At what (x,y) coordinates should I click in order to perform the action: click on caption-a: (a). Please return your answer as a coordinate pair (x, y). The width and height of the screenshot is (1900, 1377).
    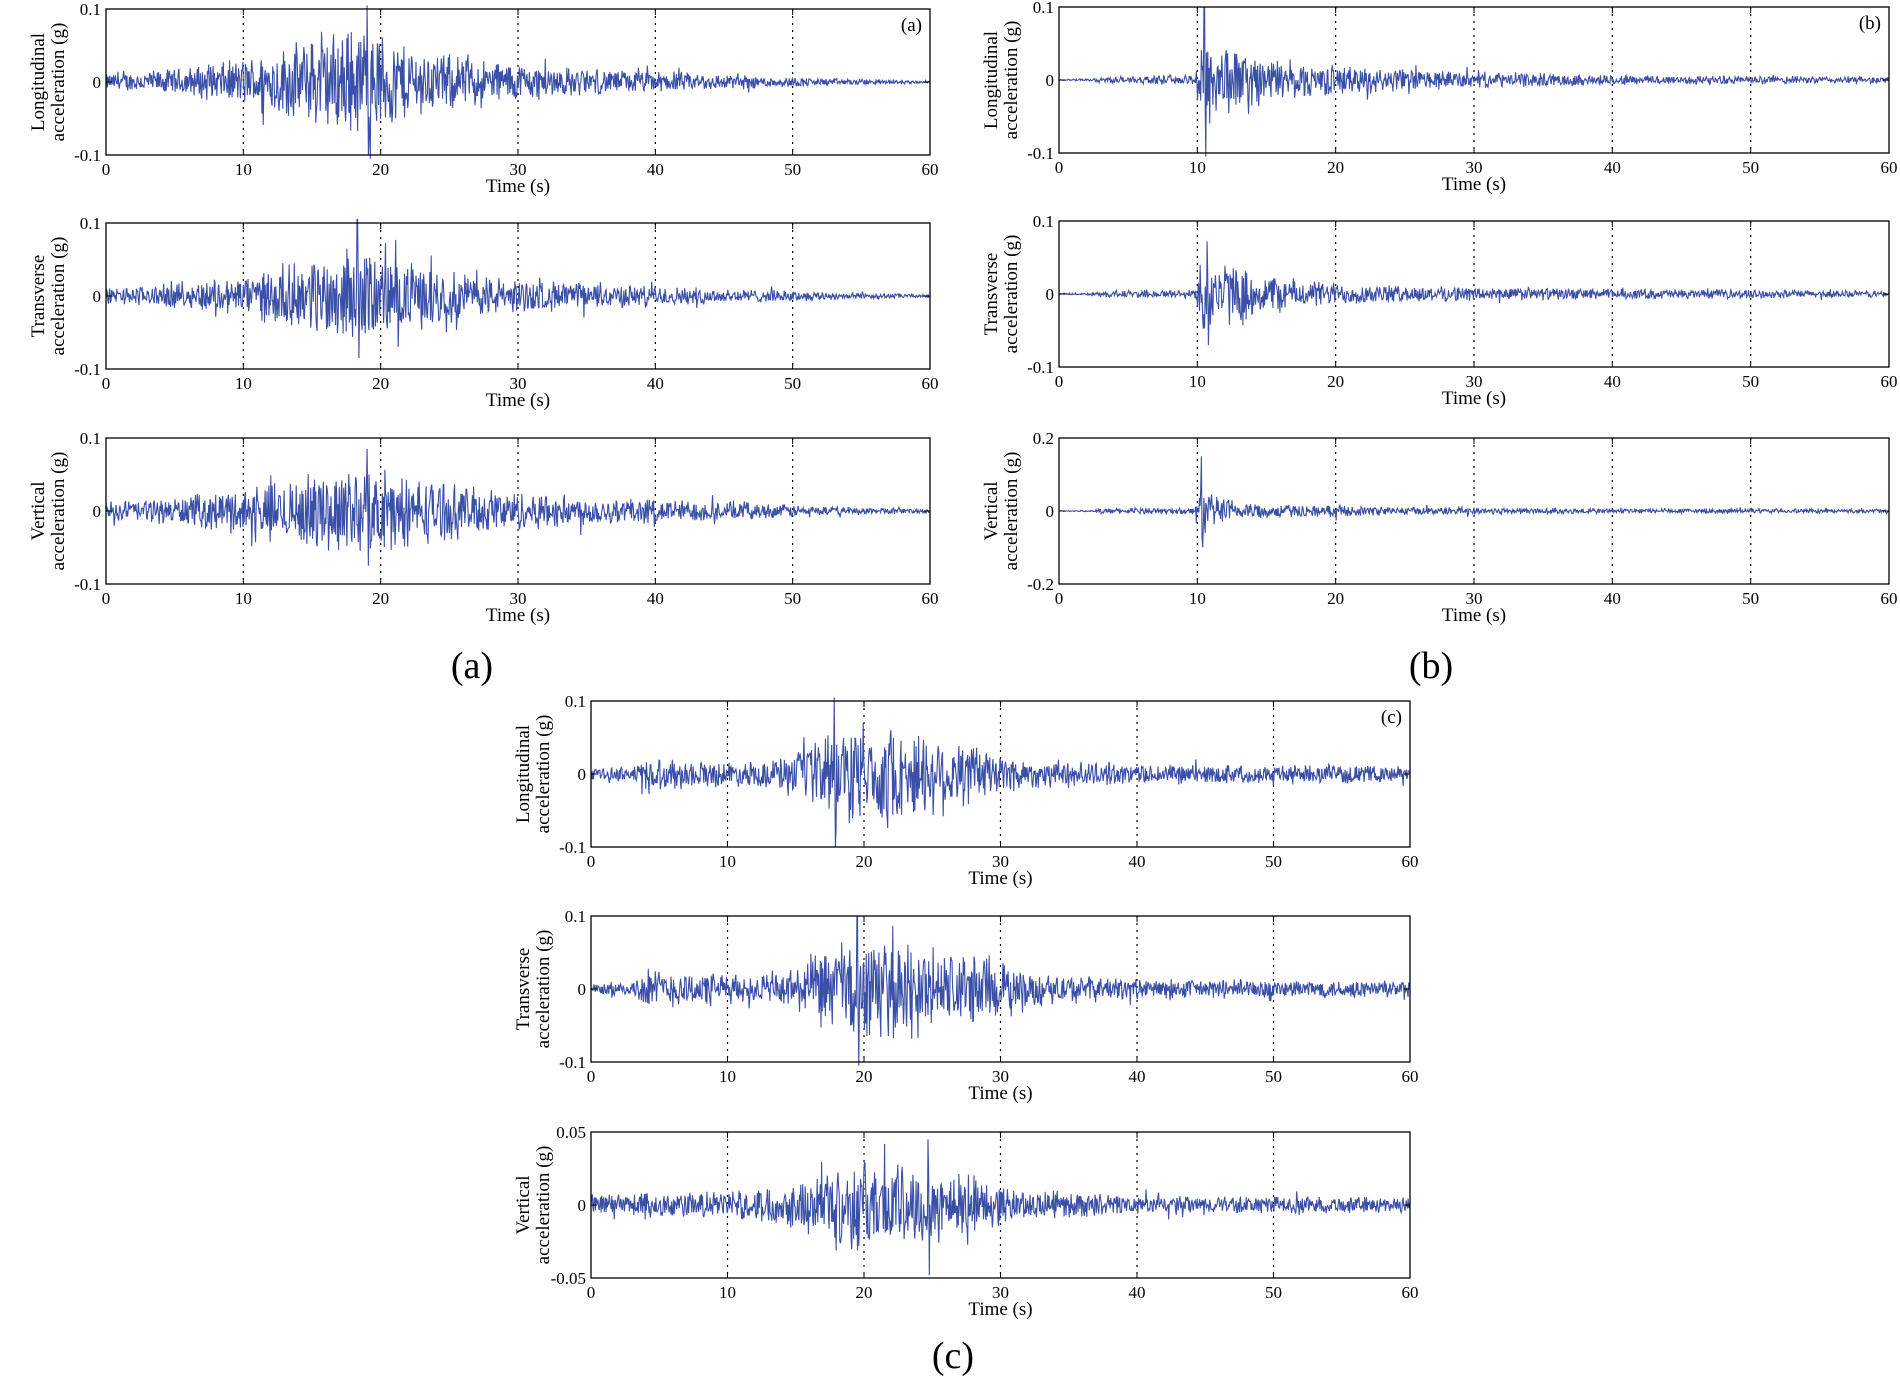
    Looking at the image, I should click on (472, 666).